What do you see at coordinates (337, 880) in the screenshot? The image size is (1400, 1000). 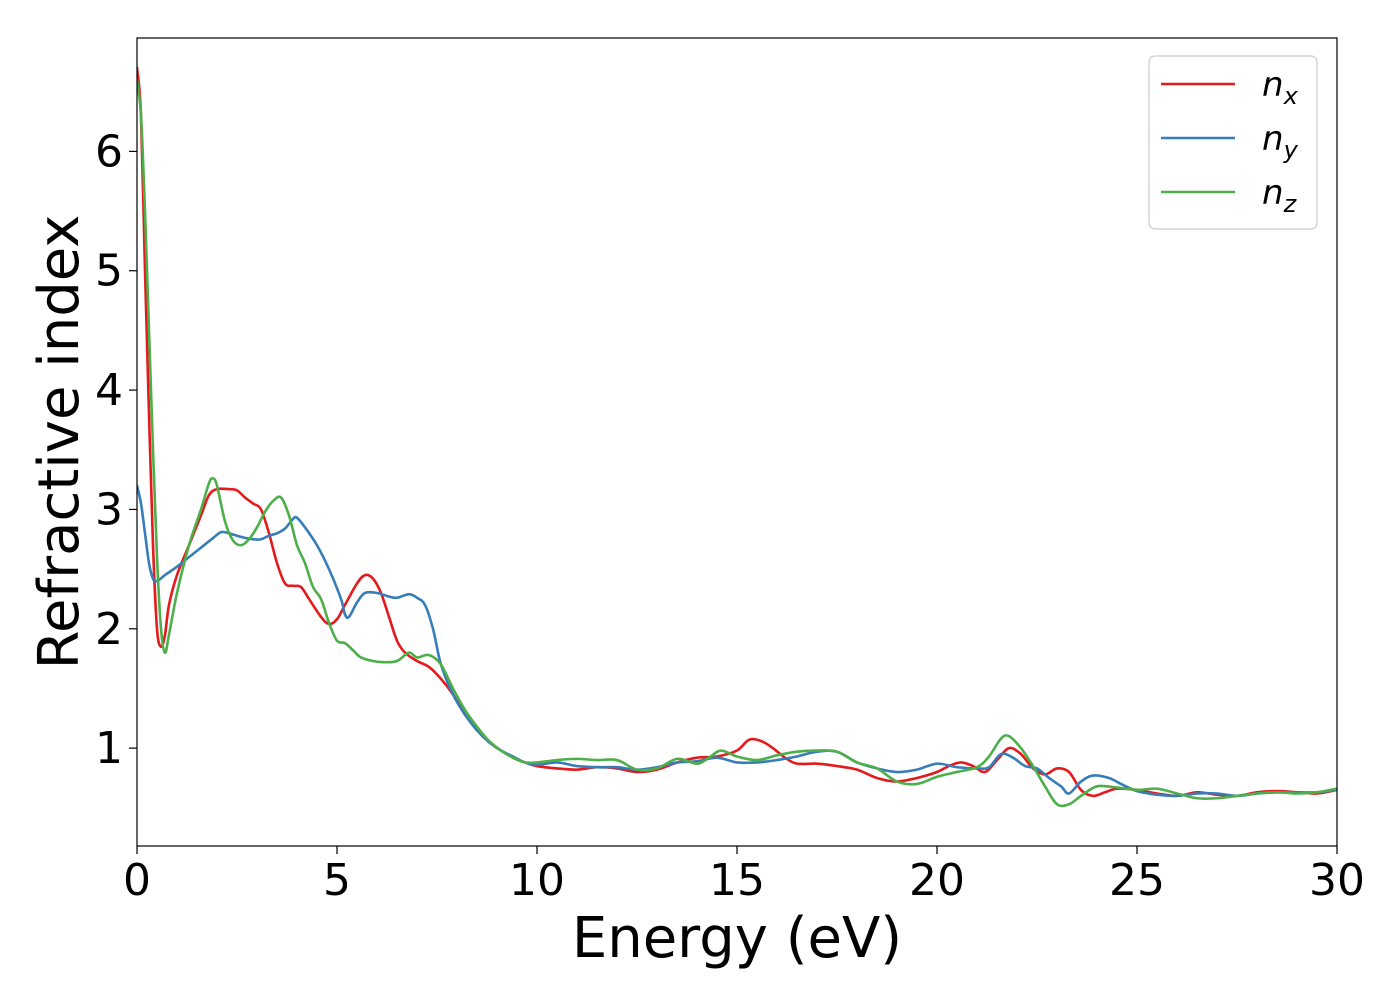 I see `x-tick-label: 5` at bounding box center [337, 880].